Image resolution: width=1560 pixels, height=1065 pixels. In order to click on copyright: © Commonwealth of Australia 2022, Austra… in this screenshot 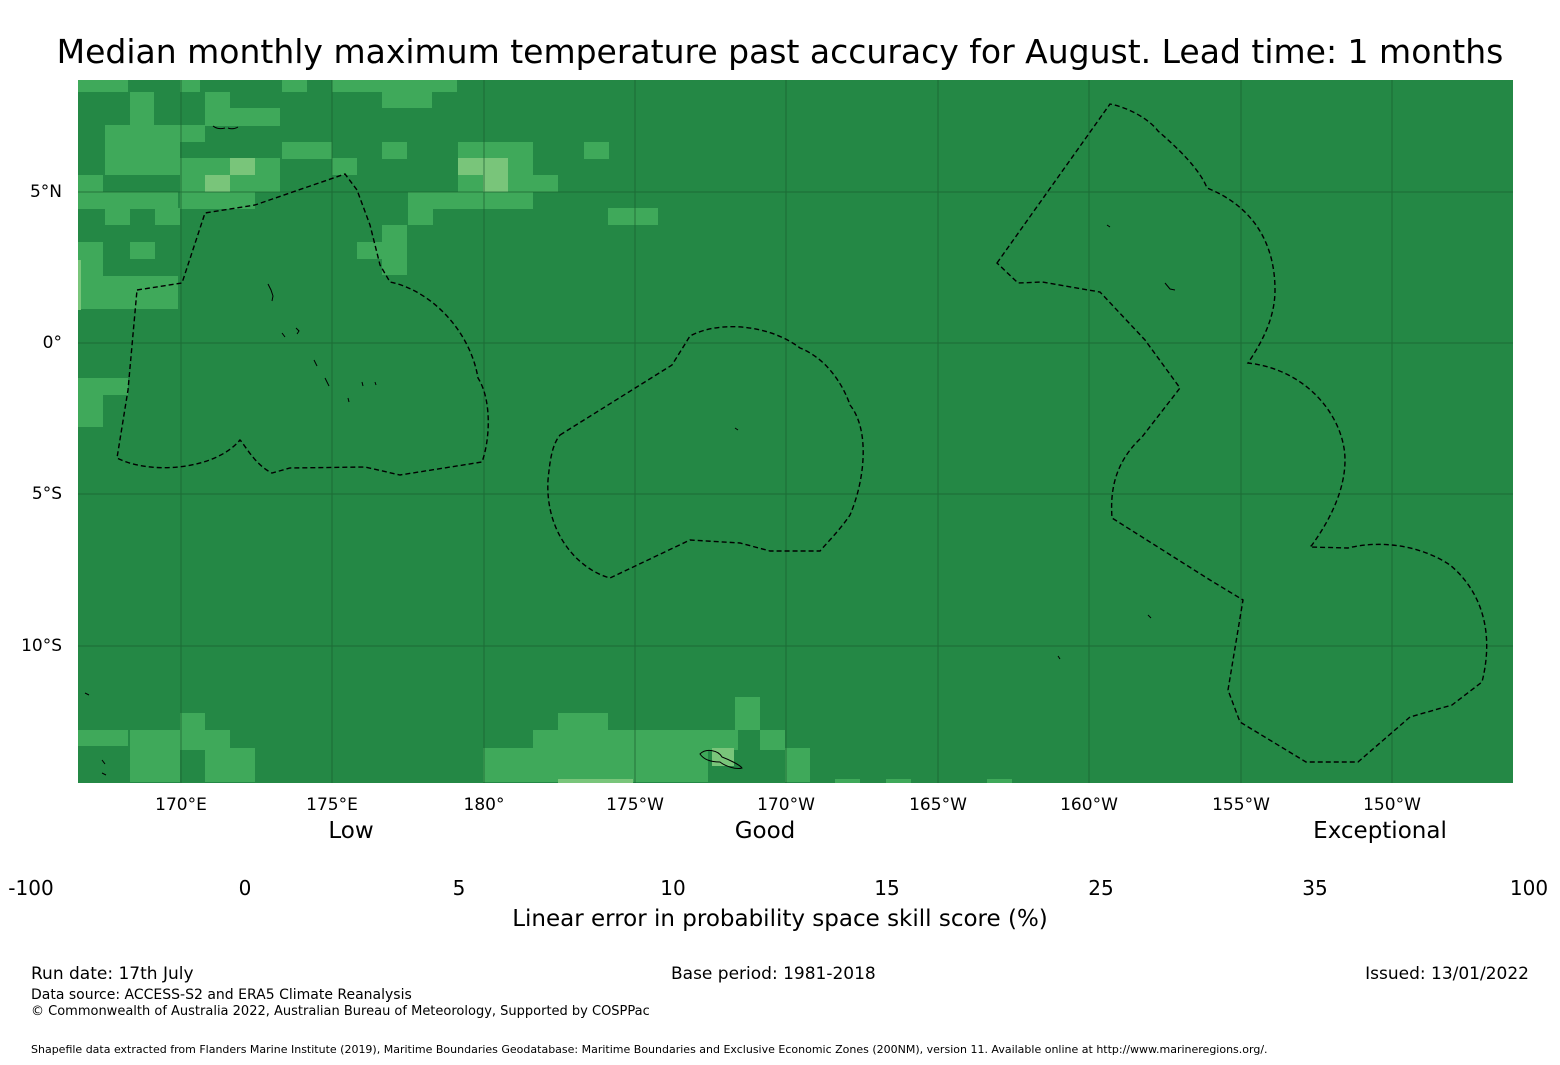, I will do `click(340, 1011)`.